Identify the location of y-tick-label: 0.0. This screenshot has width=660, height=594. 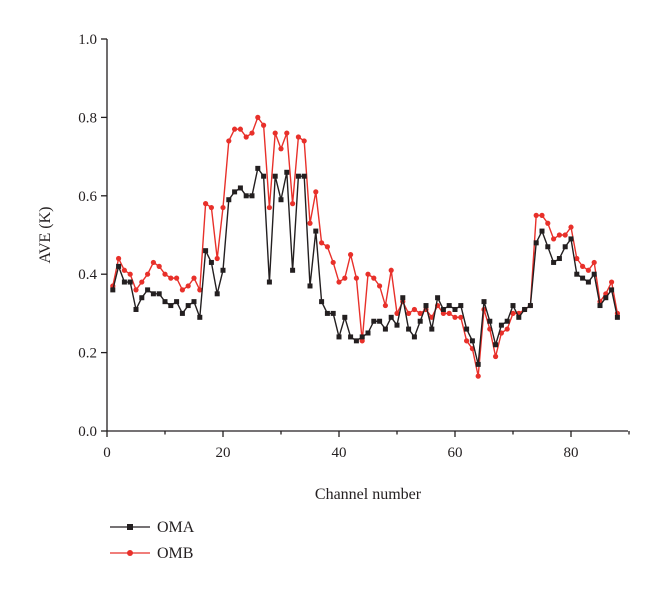
(87, 432).